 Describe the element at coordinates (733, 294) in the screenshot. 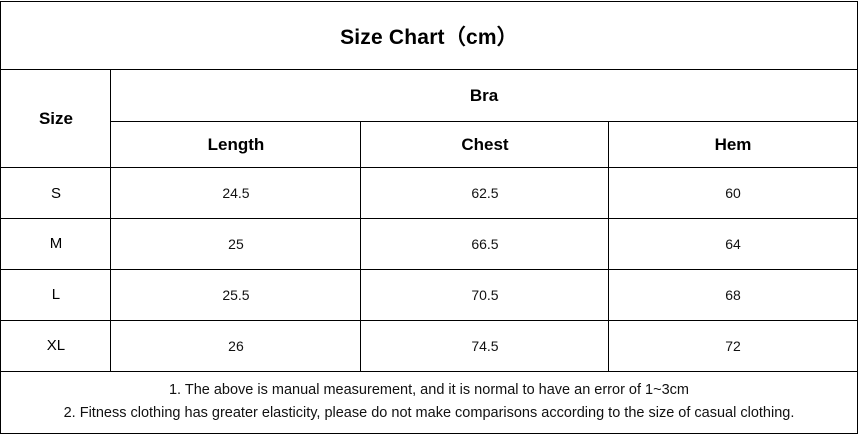

I see `hem-value: 68` at that location.